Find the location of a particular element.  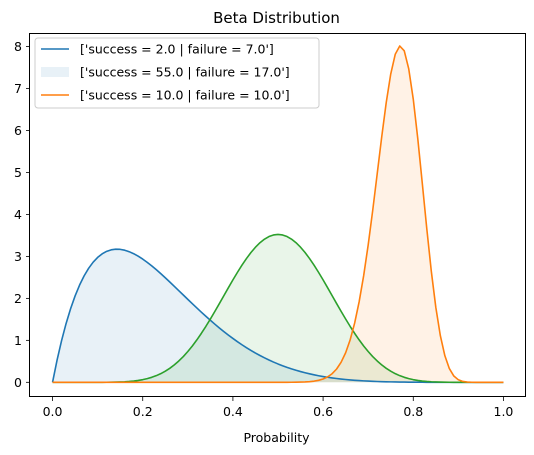

legend-patch-swatch is located at coordinates (55, 72).